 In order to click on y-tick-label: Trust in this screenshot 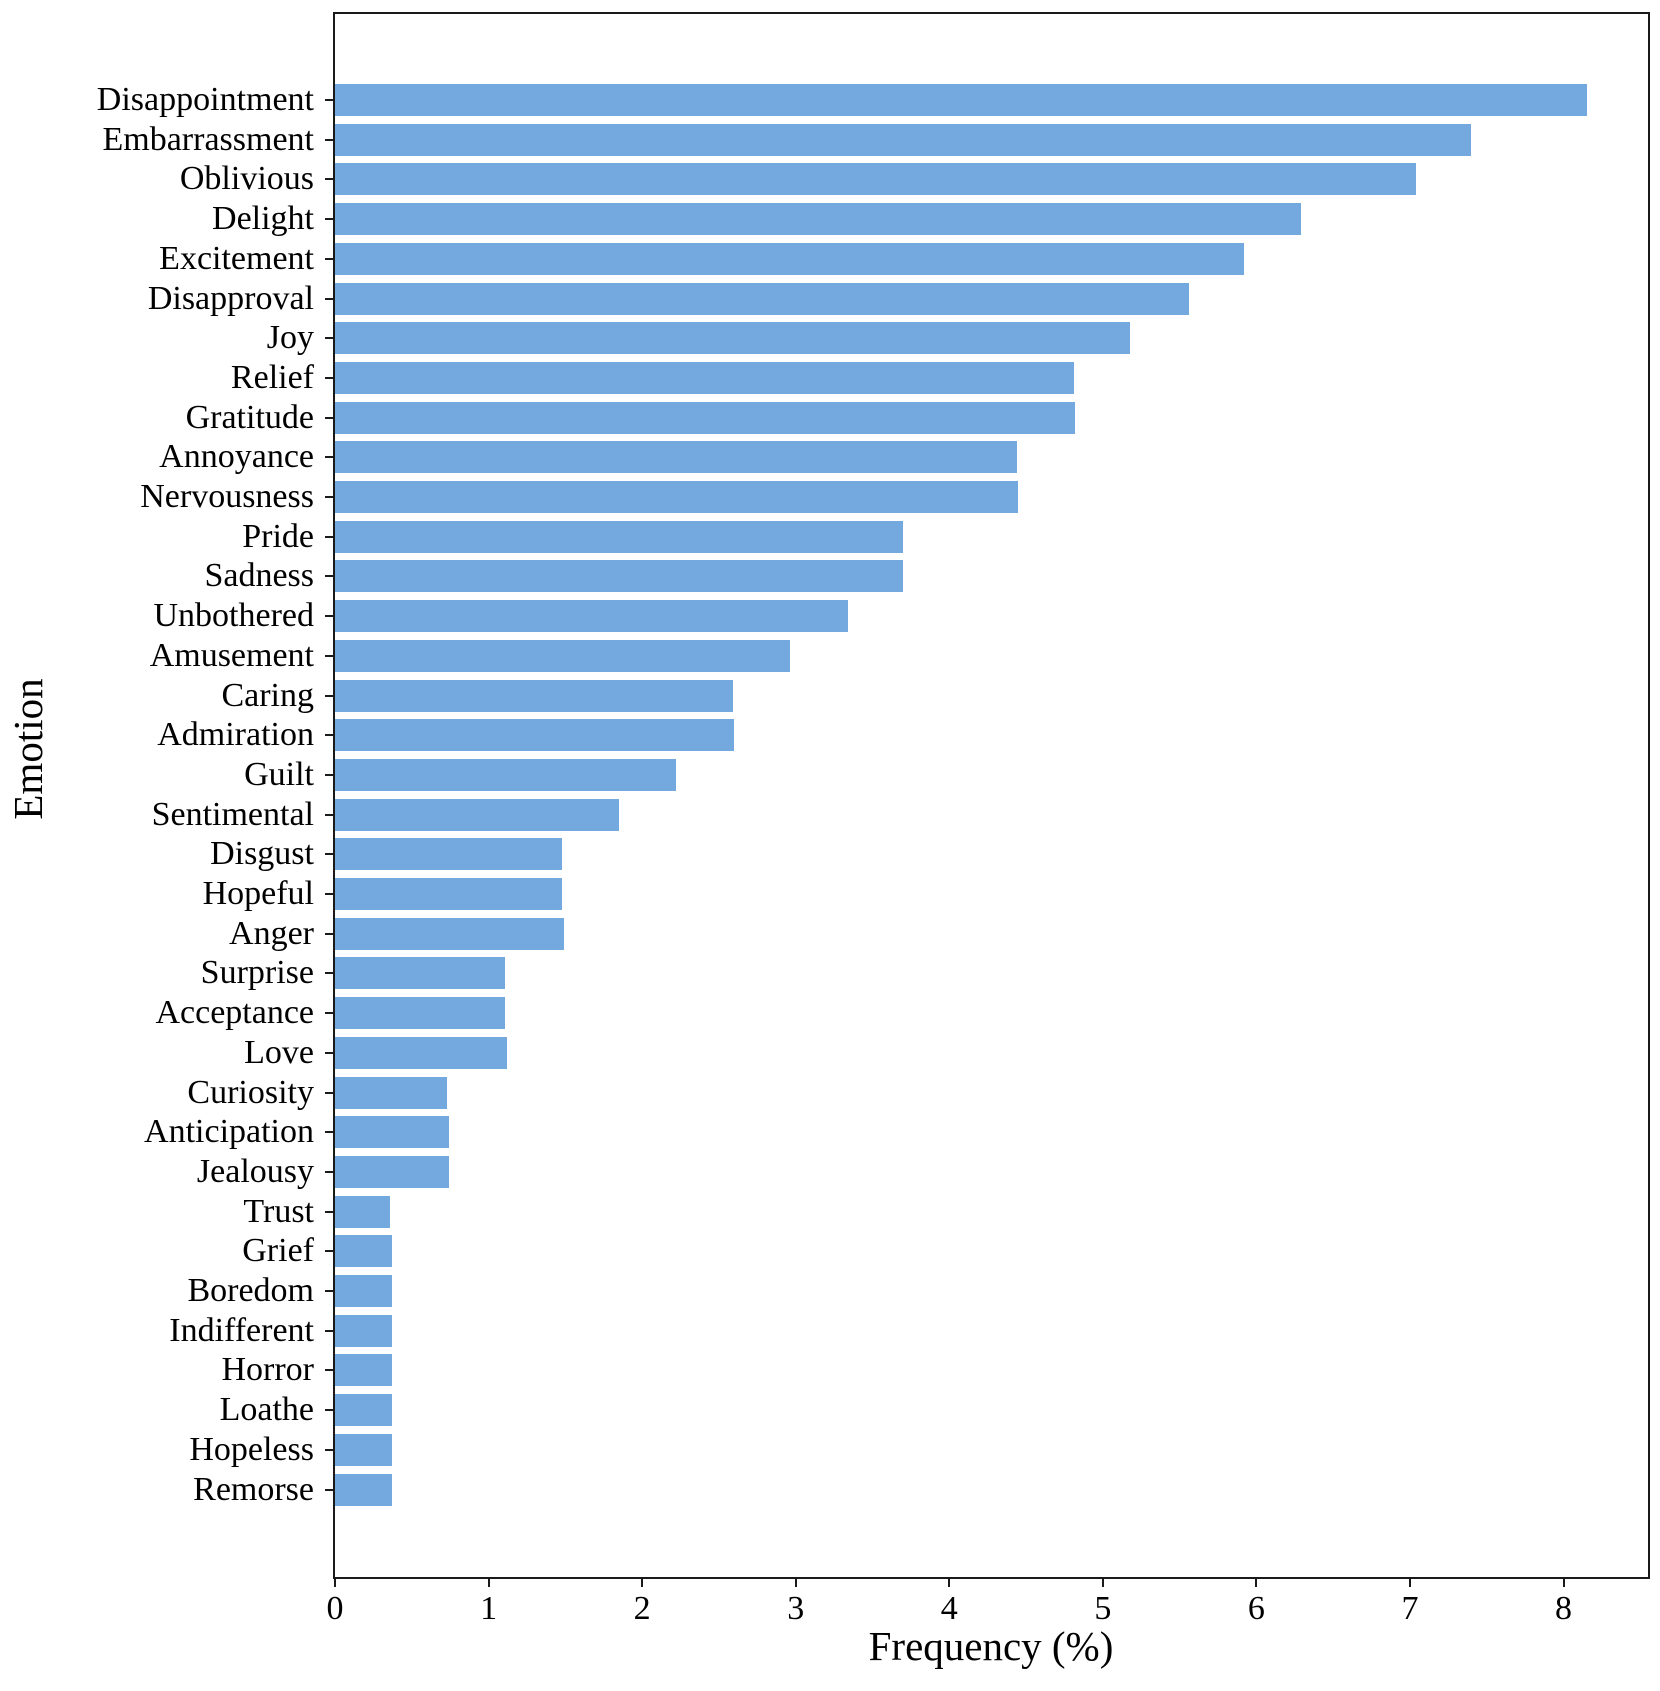, I will do `click(278, 1211)`.